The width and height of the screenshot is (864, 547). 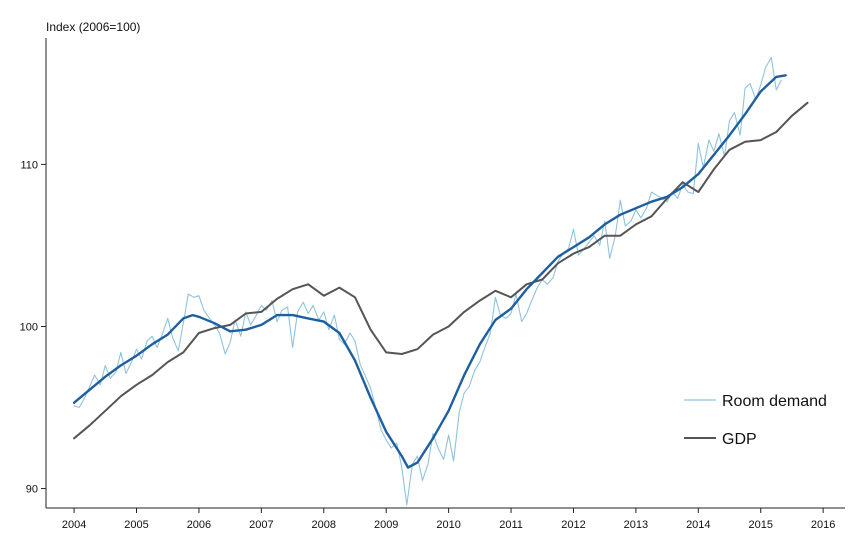 I want to click on legend-label-gdp: GDP, so click(x=739, y=439).